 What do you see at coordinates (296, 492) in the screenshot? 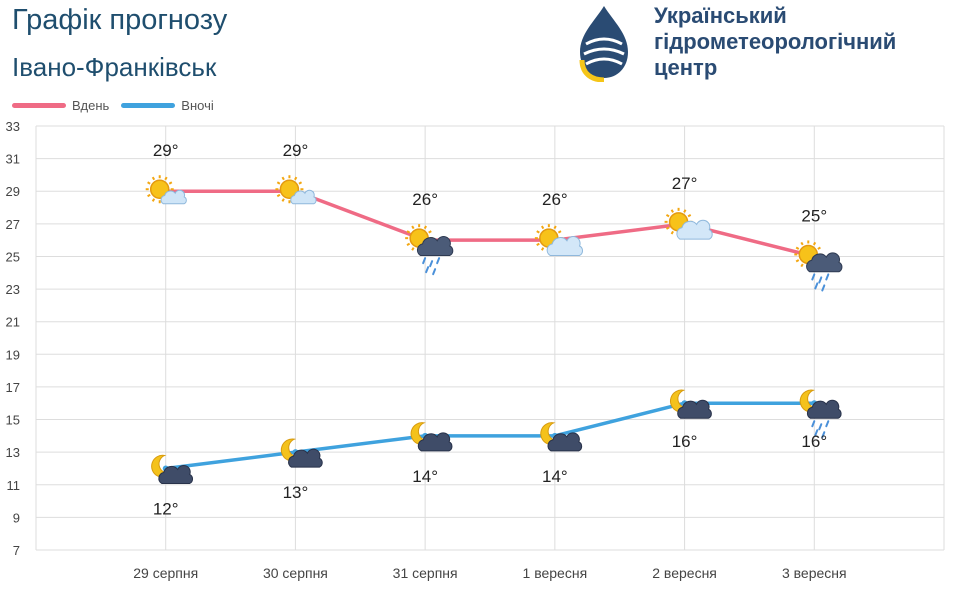
I see `night-temp-label: 13°` at bounding box center [296, 492].